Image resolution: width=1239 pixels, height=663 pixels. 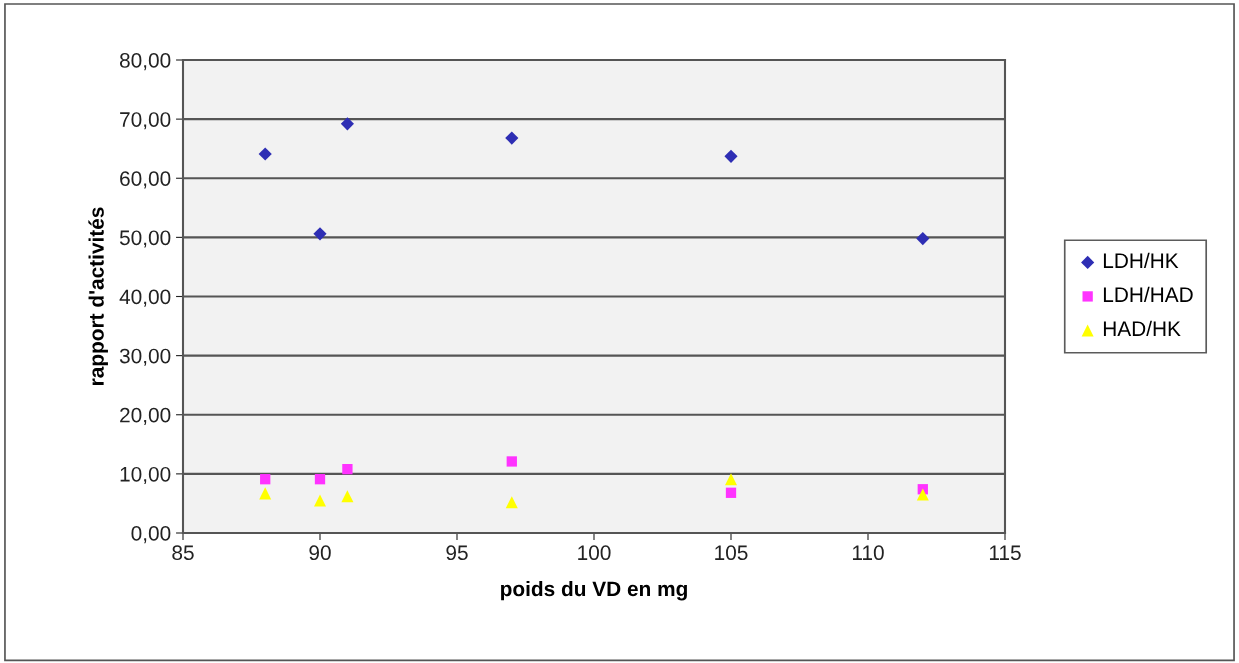 I want to click on y-tick-label: 40,00, so click(x=145, y=298).